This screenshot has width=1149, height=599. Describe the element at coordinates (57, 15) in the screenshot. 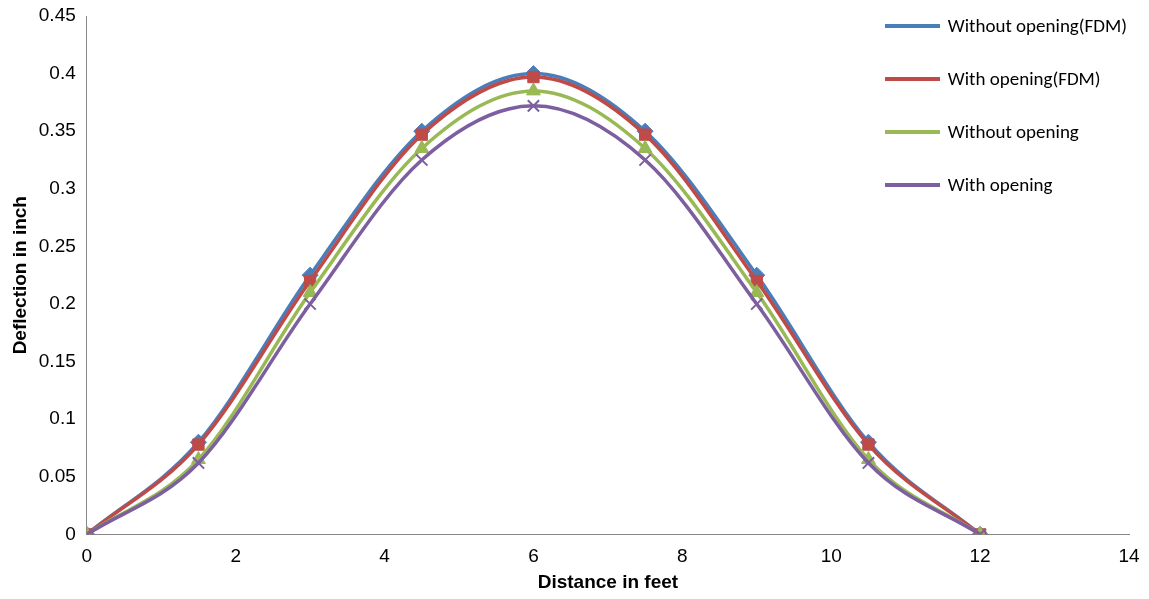

I see `y-tick-label: 0.45` at that location.